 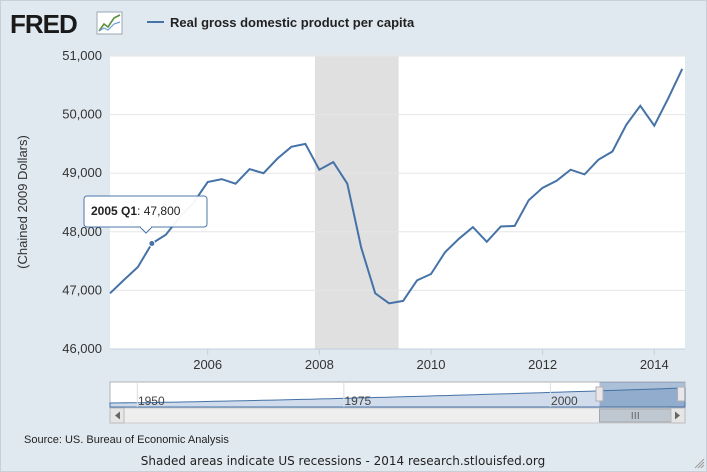 What do you see at coordinates (126, 440) in the screenshot?
I see `source-text: Source: US. Bureau of Economic Analysis` at bounding box center [126, 440].